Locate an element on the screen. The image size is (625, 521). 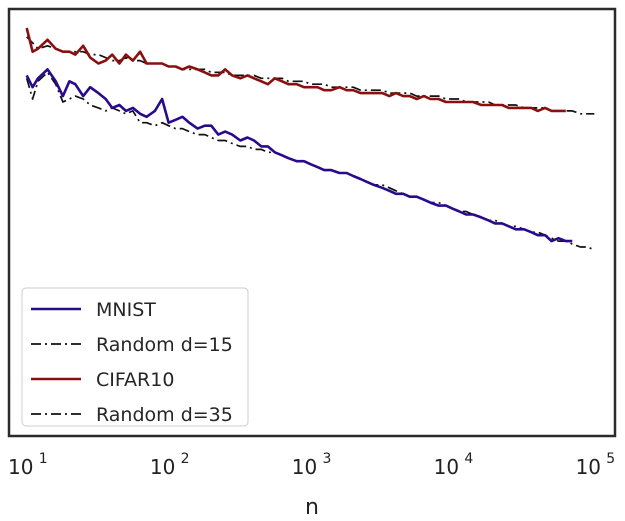
series-line-cifar10 is located at coordinates (295, 70).